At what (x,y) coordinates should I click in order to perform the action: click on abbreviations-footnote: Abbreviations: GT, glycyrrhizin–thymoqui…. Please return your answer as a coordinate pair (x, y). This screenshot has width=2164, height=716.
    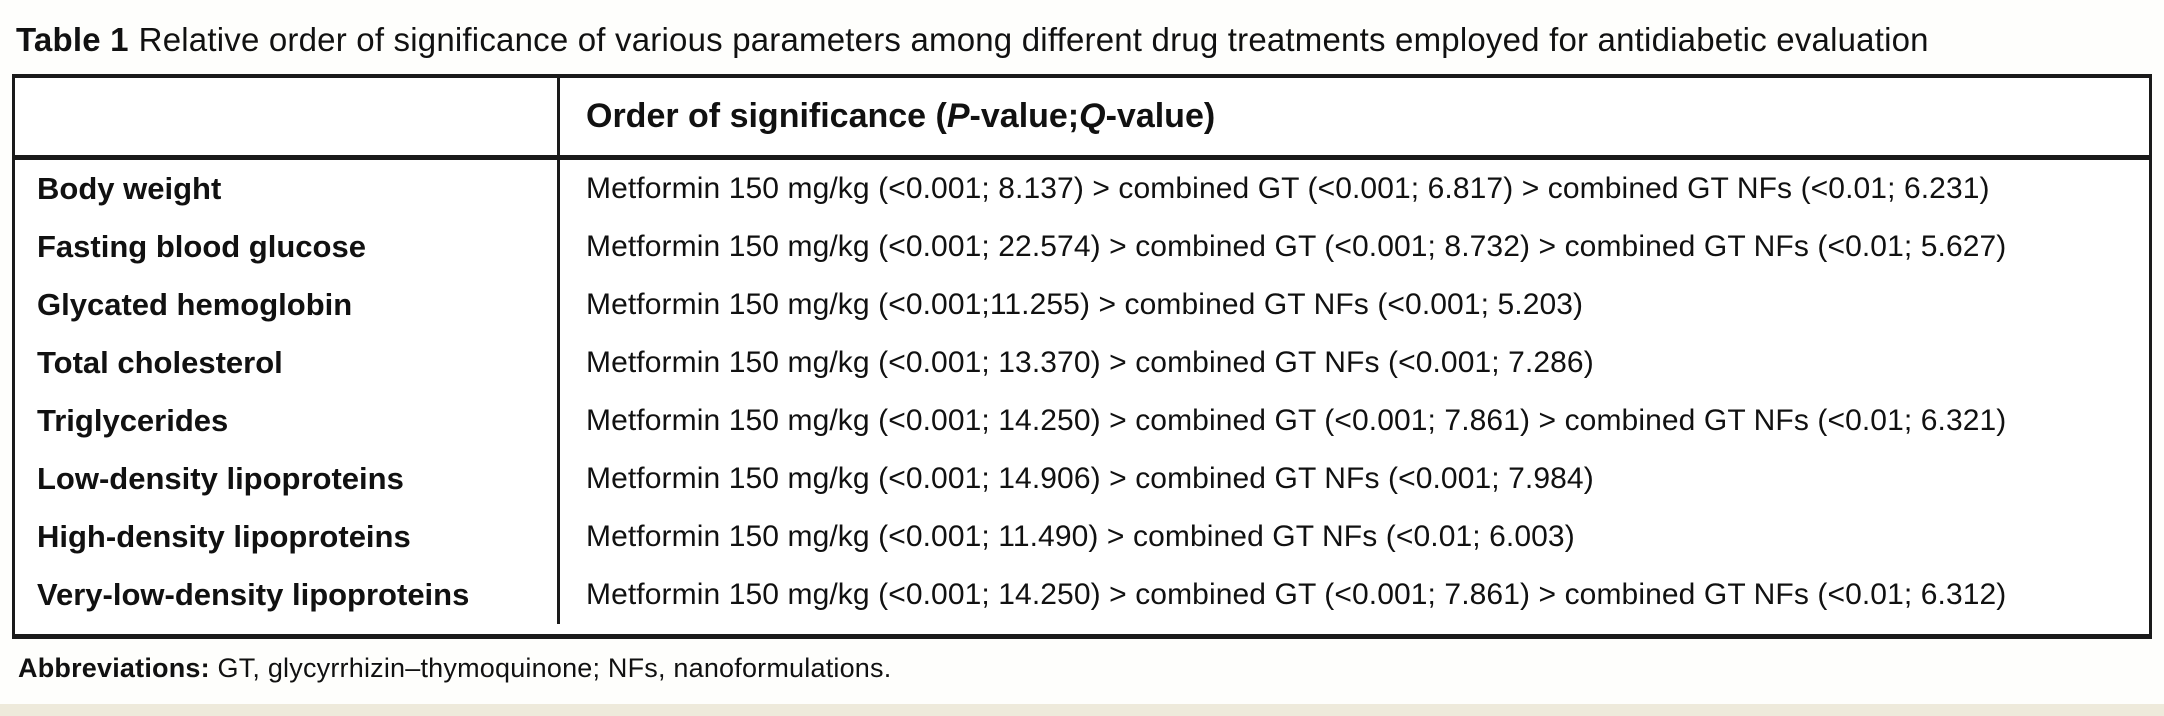
    Looking at the image, I should click on (1082, 661).